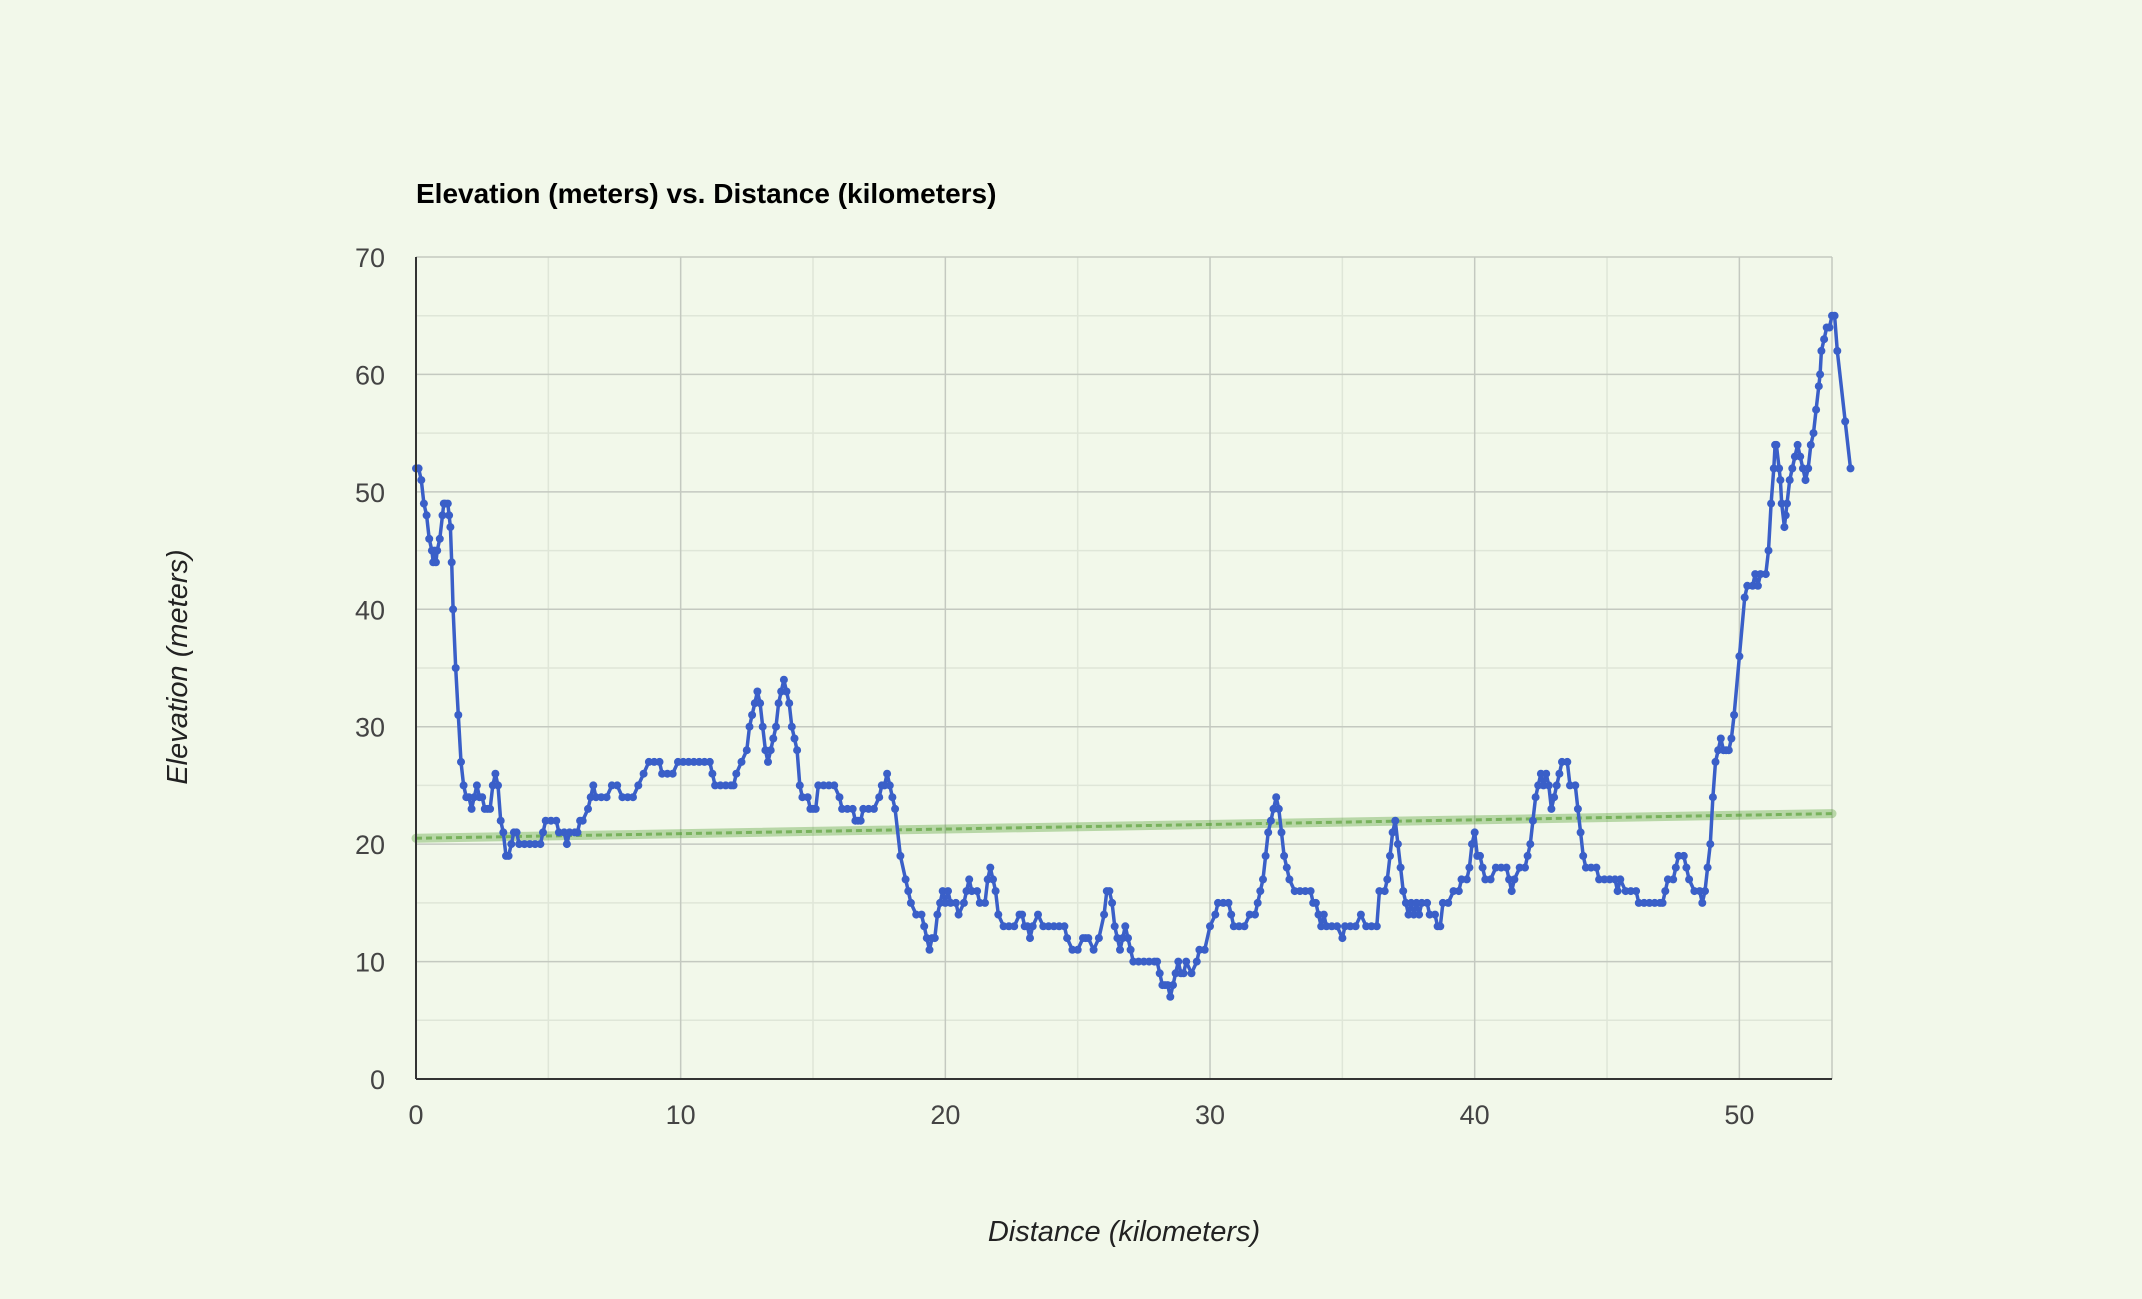  Describe the element at coordinates (370, 493) in the screenshot. I see `y-tick-label: 50` at that location.